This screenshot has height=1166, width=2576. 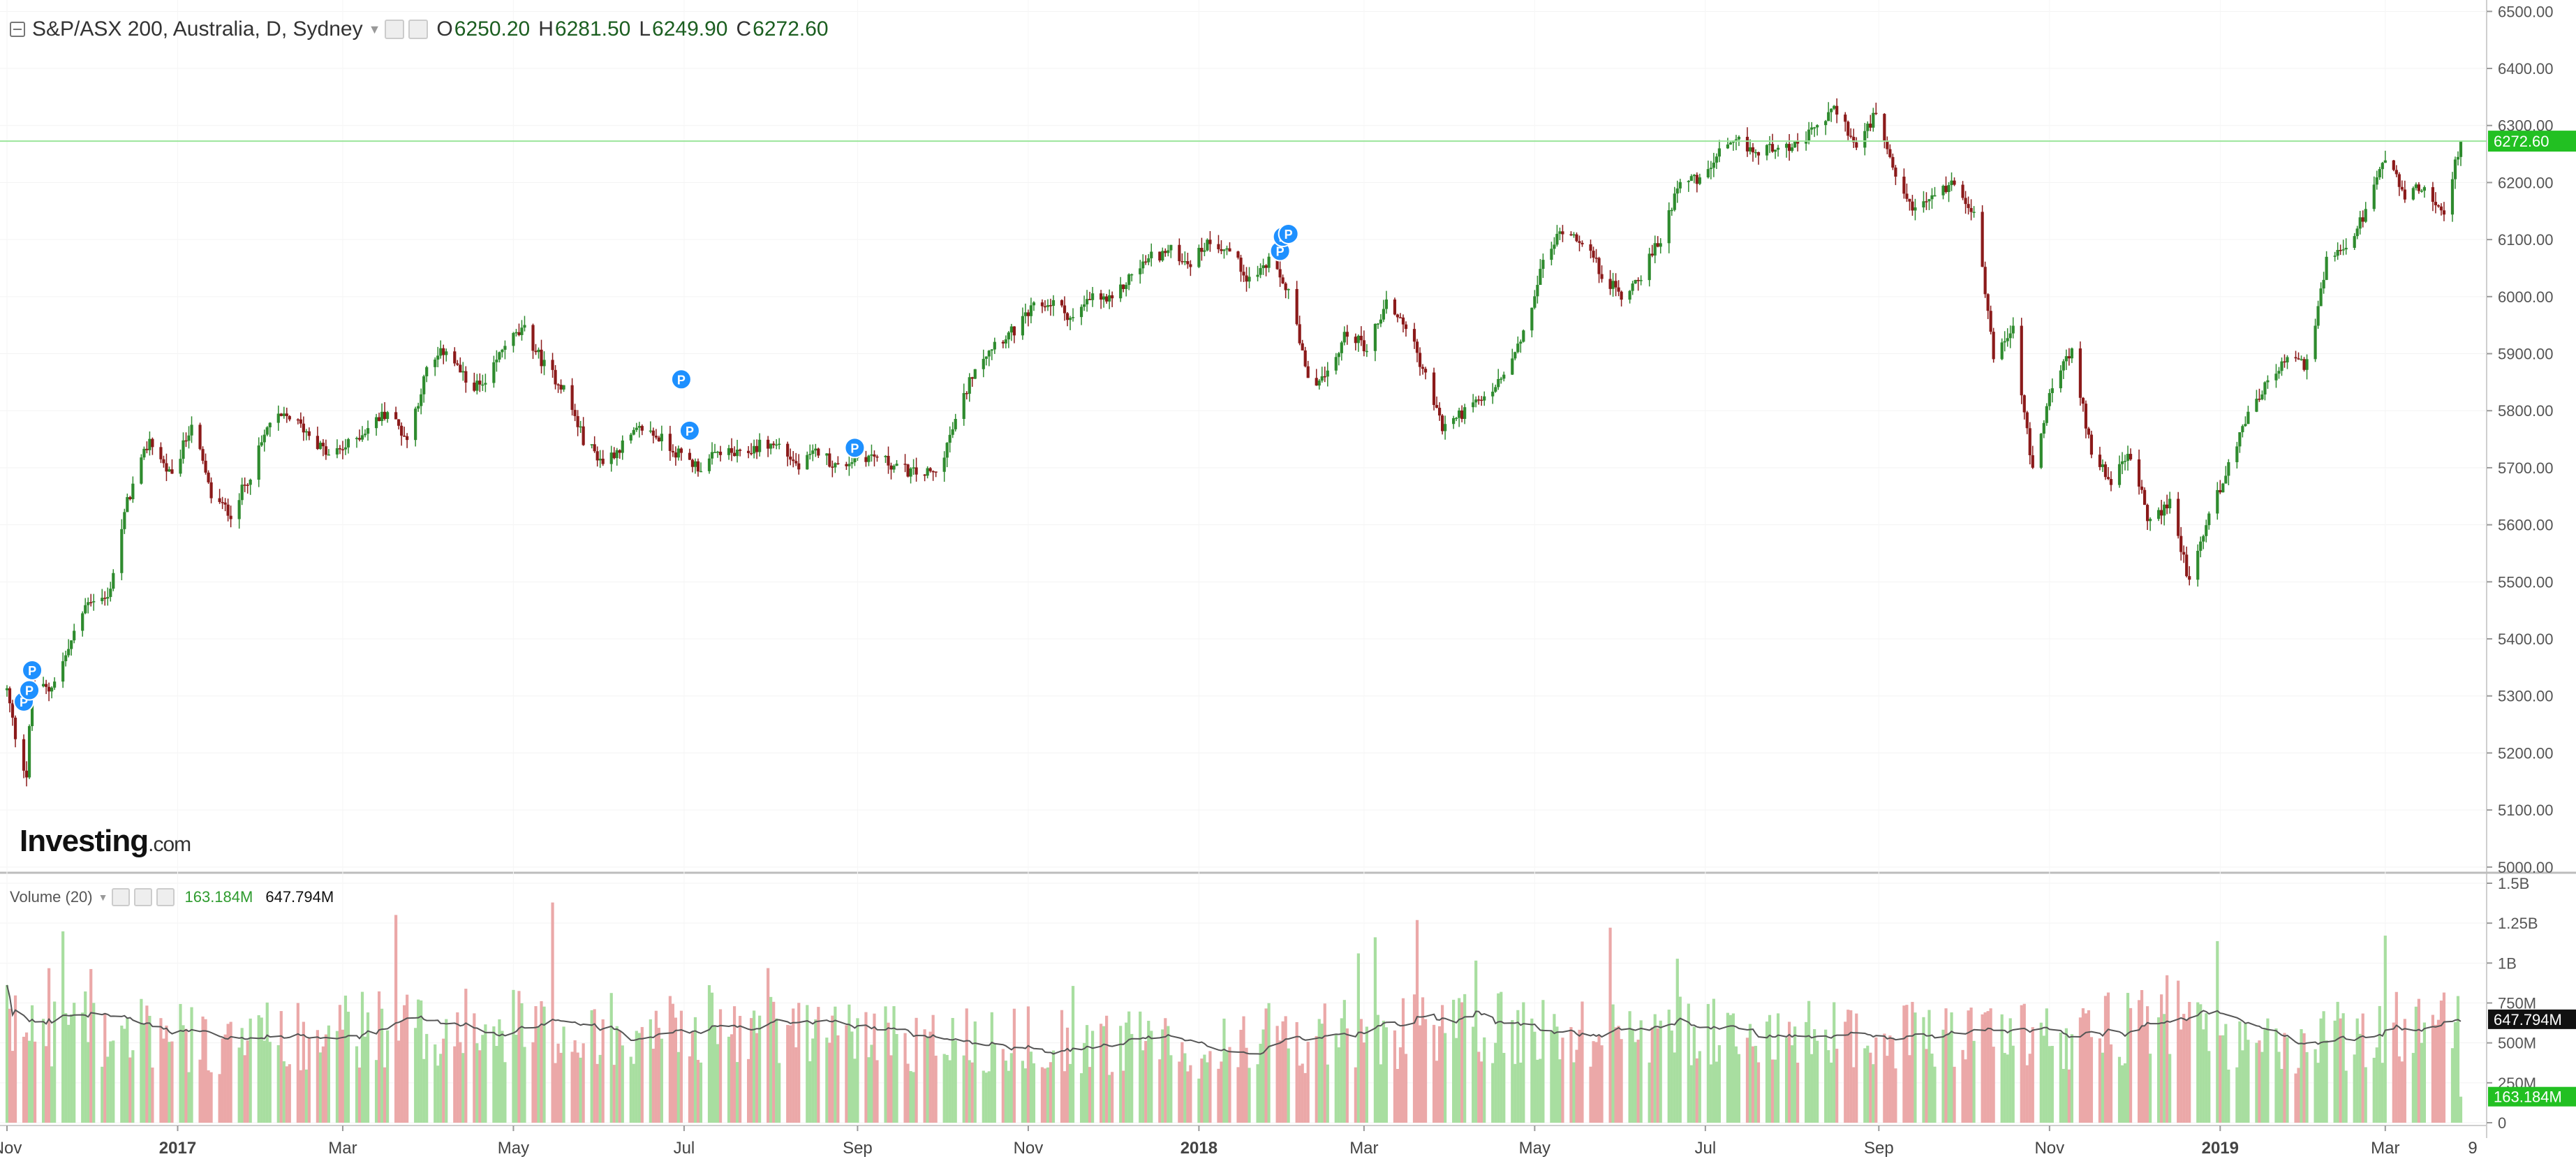 What do you see at coordinates (17, 29) in the screenshot?
I see `collapse-icon` at bounding box center [17, 29].